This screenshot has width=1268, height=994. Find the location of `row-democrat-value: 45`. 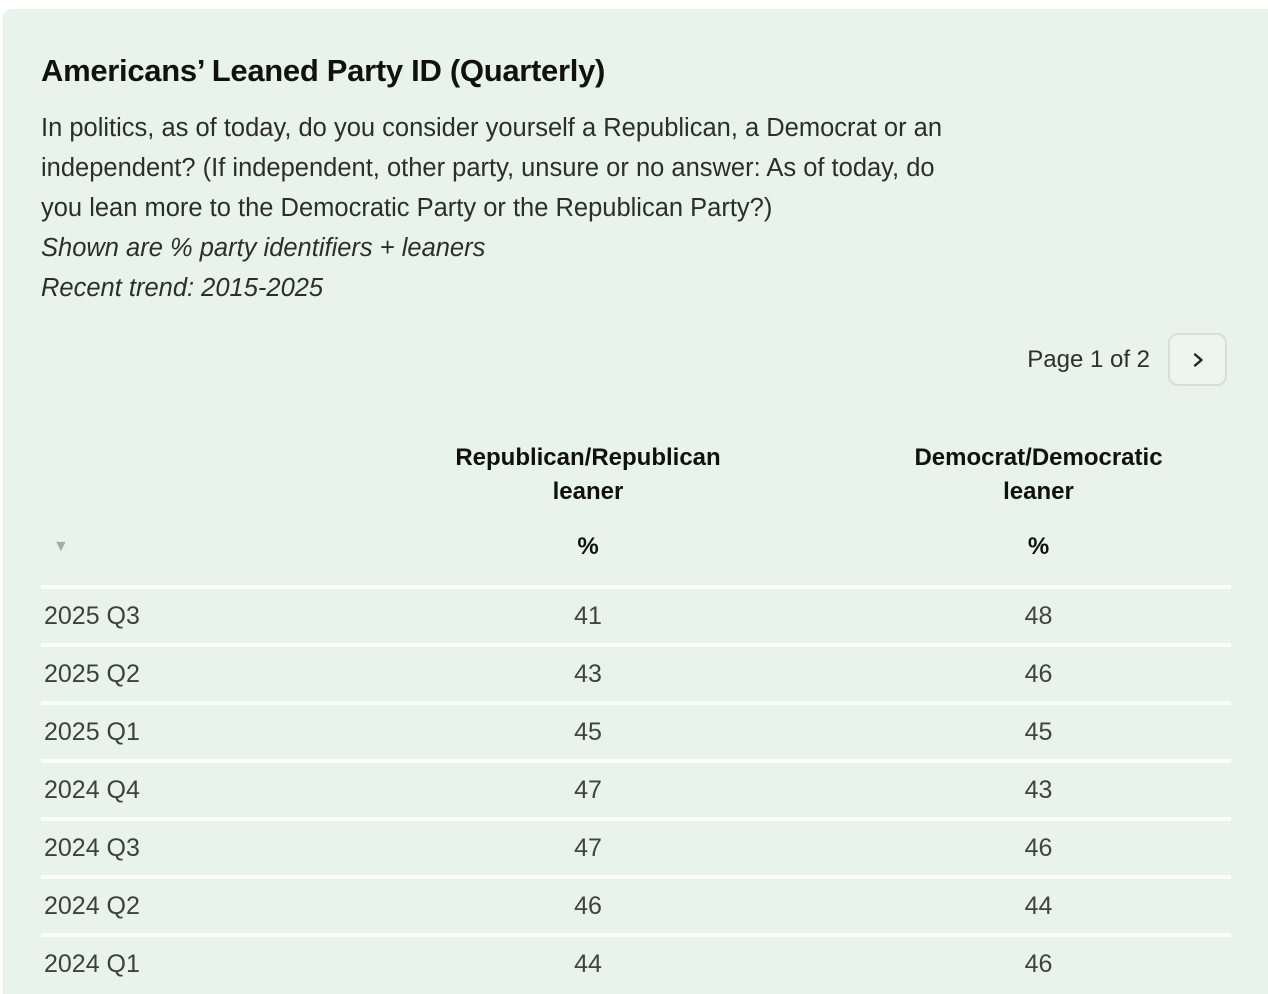

row-democrat-value: 45 is located at coordinates (1038, 731).